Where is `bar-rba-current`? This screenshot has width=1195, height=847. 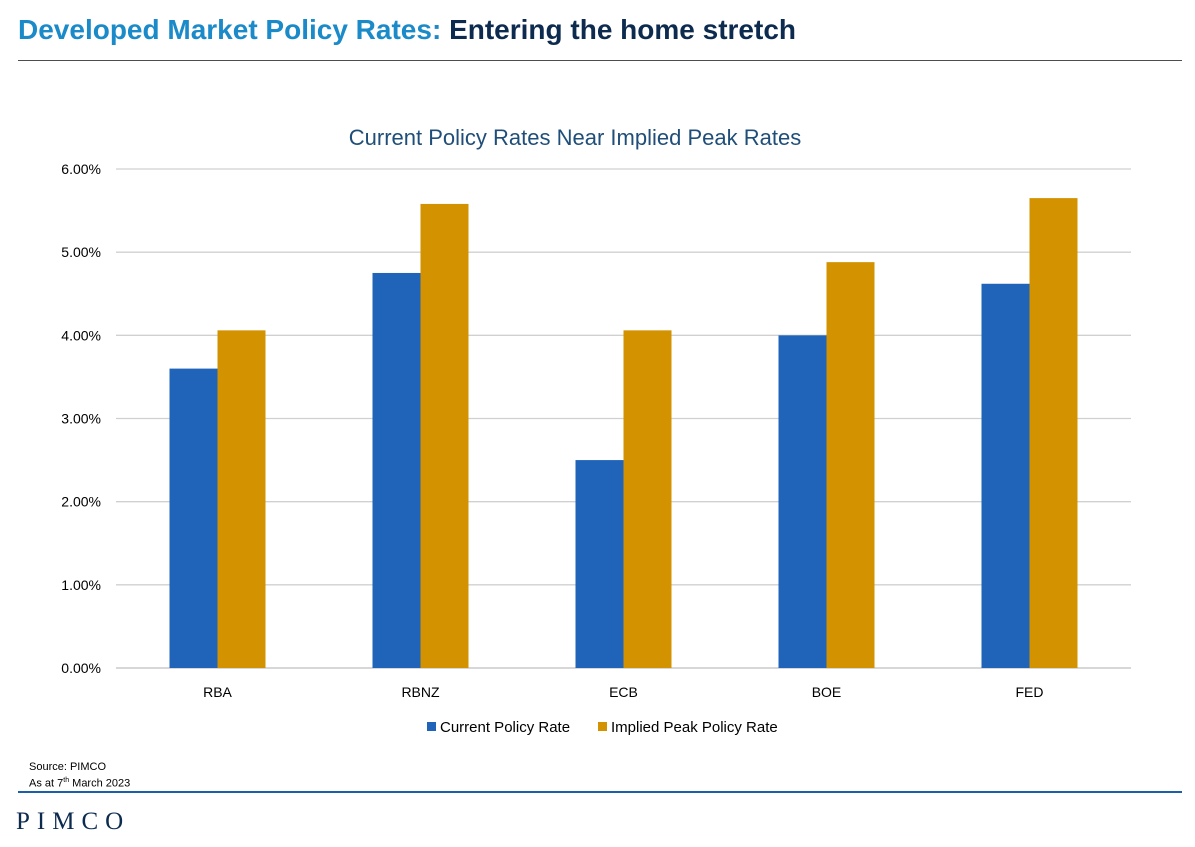 bar-rba-current is located at coordinates (193, 518).